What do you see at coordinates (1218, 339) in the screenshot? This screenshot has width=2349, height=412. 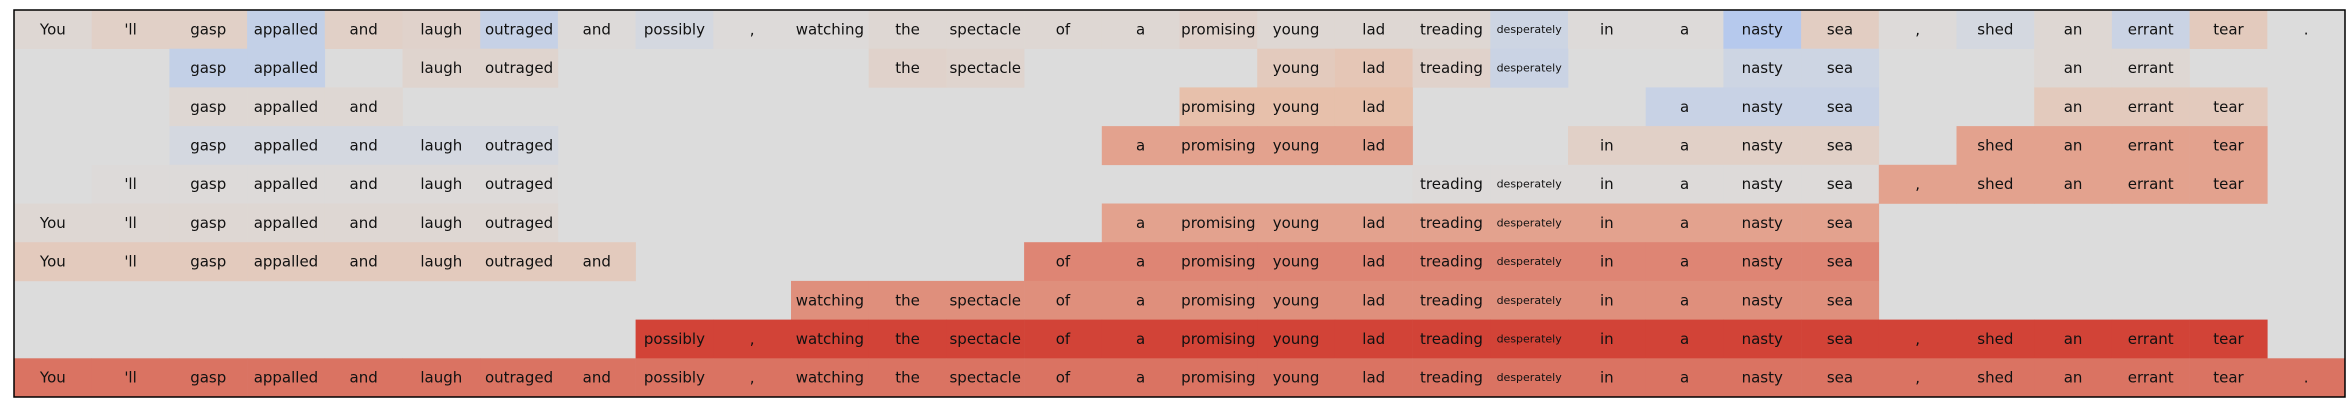 I see `cell-token-label: promising` at bounding box center [1218, 339].